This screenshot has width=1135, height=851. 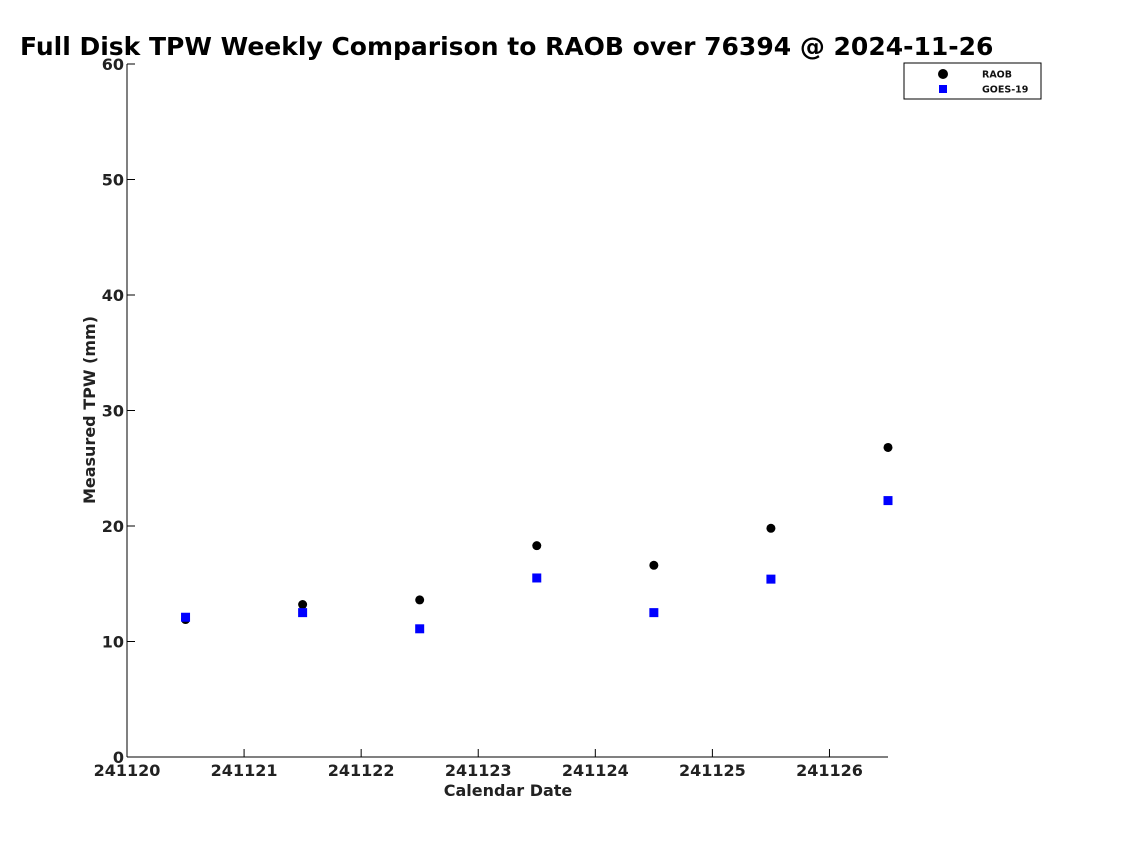 What do you see at coordinates (113, 180) in the screenshot?
I see `y-tick-label: 50` at bounding box center [113, 180].